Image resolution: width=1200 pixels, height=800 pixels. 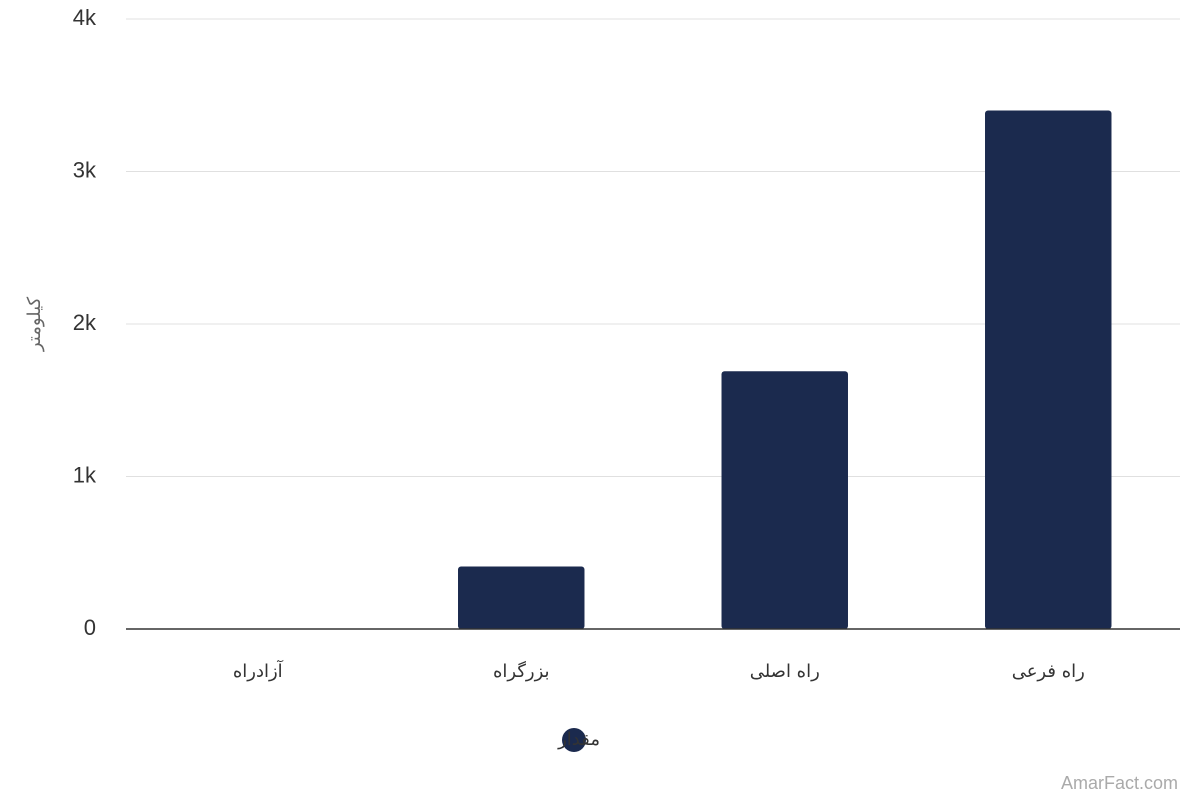 I want to click on legend-label: مقدار, so click(x=578, y=739).